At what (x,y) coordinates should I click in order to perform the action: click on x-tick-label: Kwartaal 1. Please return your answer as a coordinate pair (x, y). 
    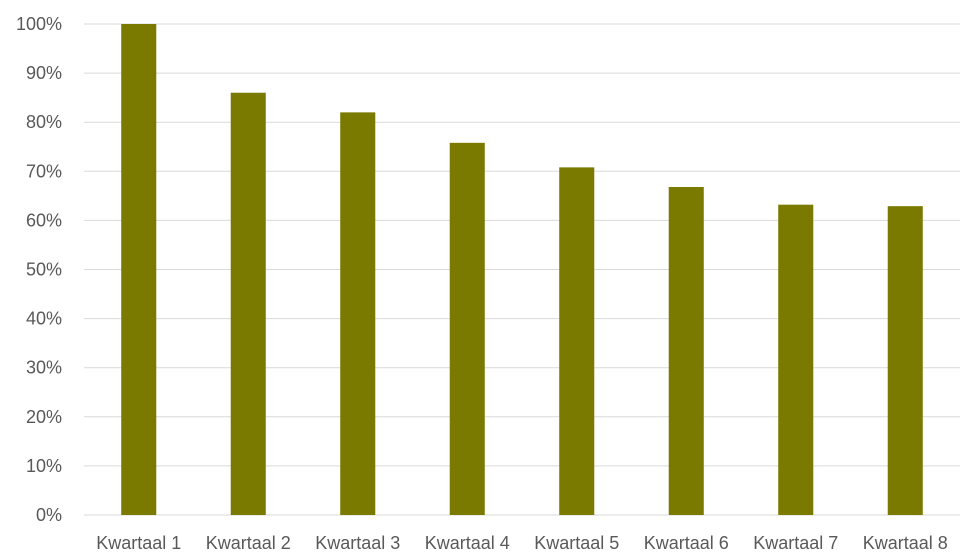
    Looking at the image, I should click on (138, 543).